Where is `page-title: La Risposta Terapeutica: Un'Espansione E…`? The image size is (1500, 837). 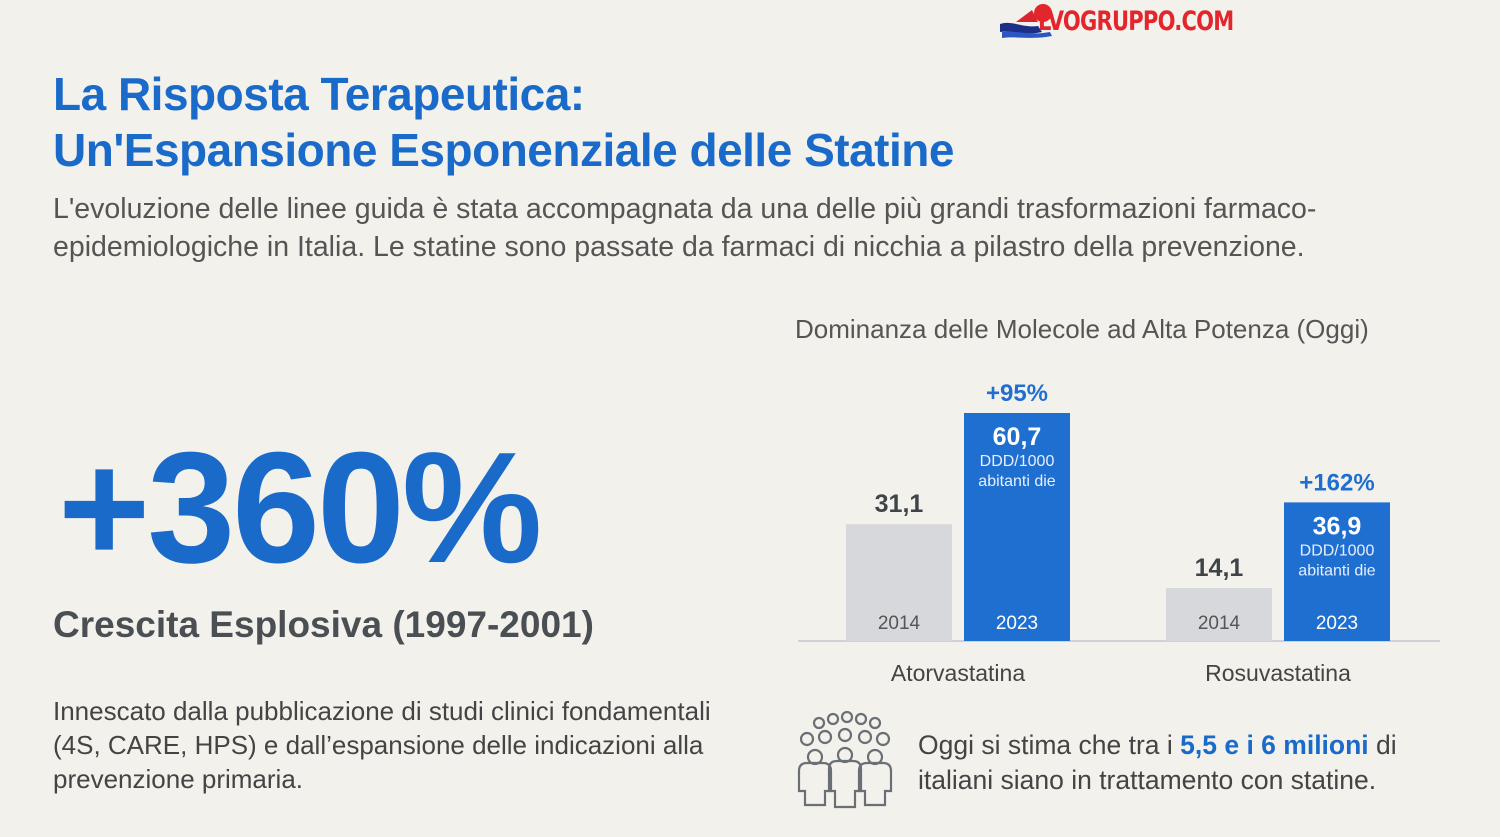 page-title: La Risposta Terapeutica: Un'Espansione E… is located at coordinates (503, 122).